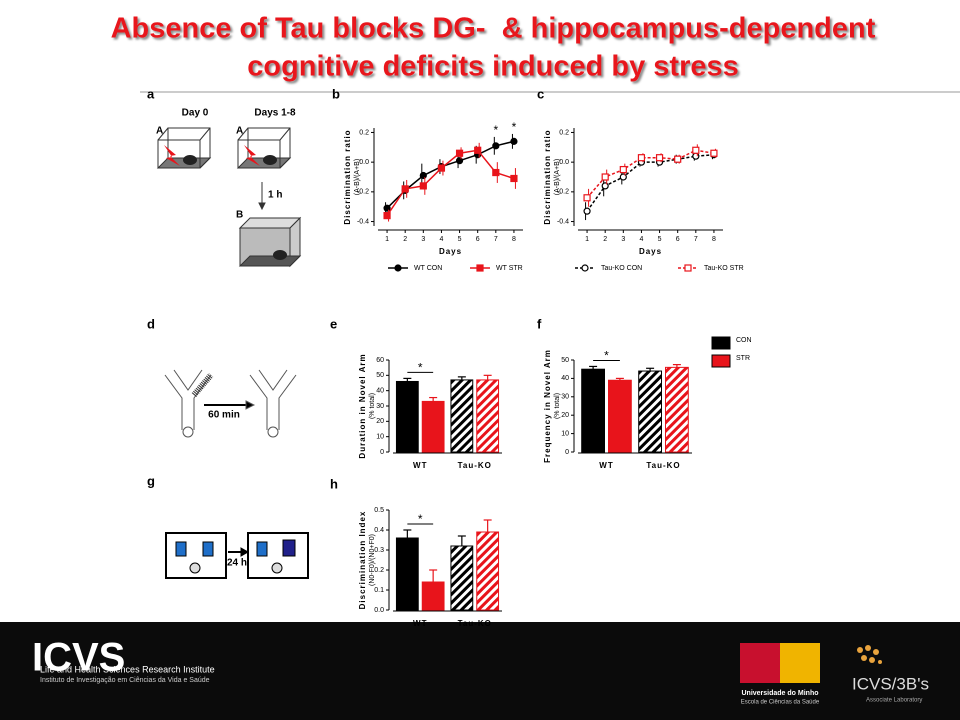 This screenshot has width=960, height=720. What do you see at coordinates (724, 268) in the screenshot?
I see `legend-label: Tau-KO STR` at bounding box center [724, 268].